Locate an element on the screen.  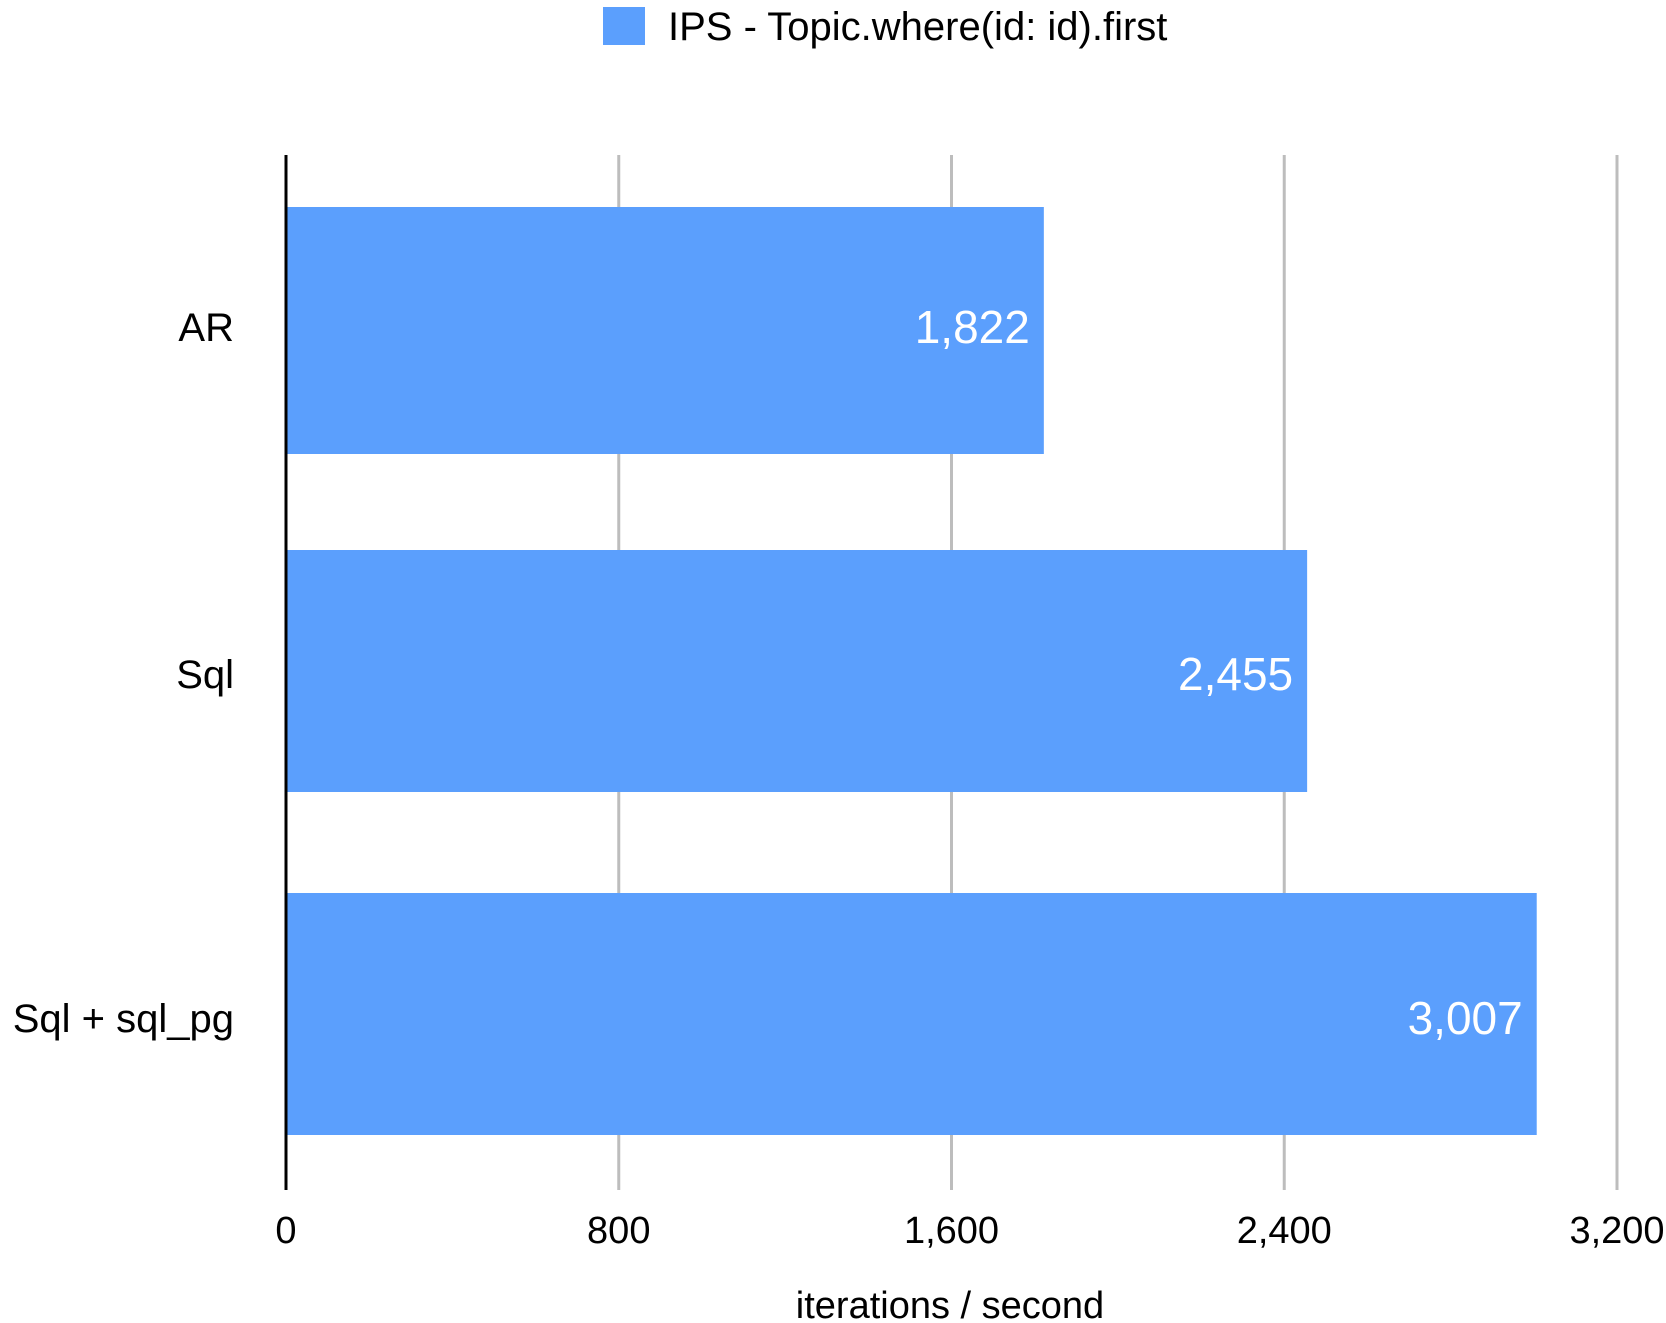
x-tick-label: 1,600 is located at coordinates (951, 1231).